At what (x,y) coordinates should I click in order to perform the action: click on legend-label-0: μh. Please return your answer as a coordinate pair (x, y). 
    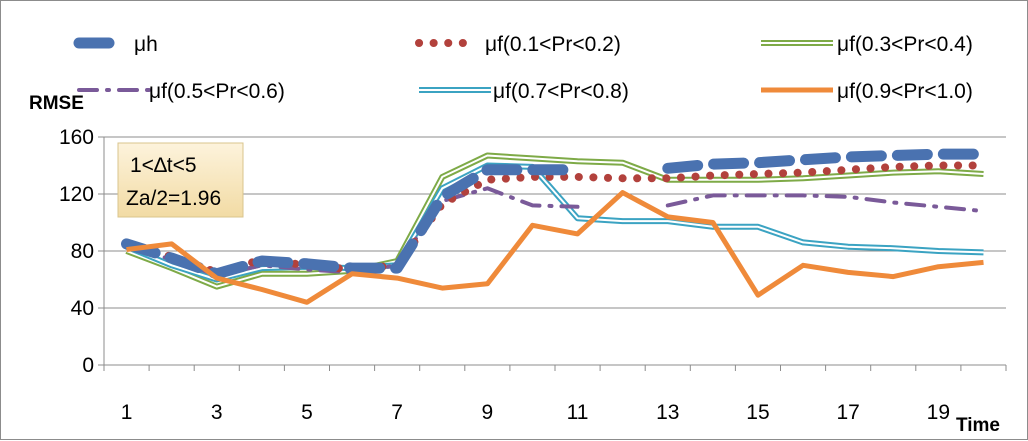
    Looking at the image, I should click on (146, 44).